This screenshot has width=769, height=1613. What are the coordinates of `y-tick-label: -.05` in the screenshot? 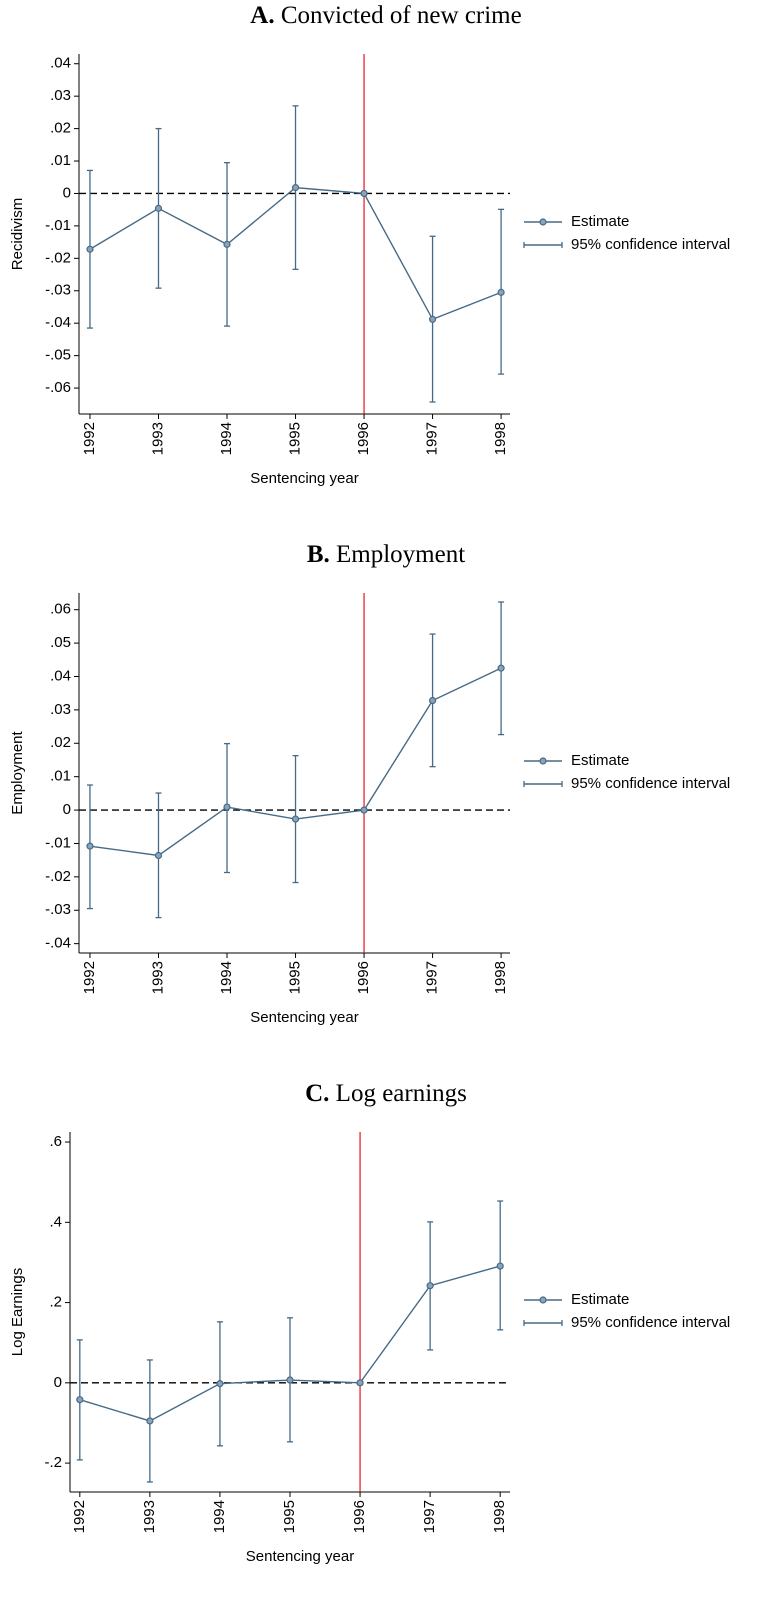 It's located at (58, 355).